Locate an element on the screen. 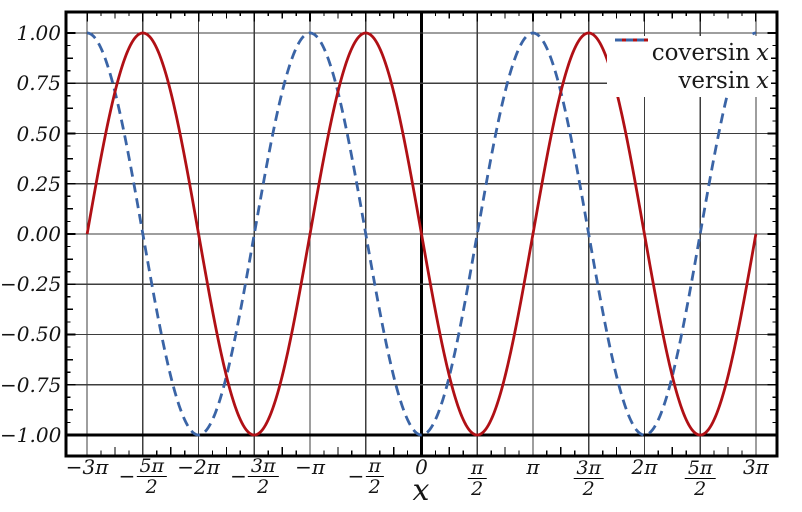 The image size is (802, 512). x-tick-label: π is located at coordinates (532, 467).